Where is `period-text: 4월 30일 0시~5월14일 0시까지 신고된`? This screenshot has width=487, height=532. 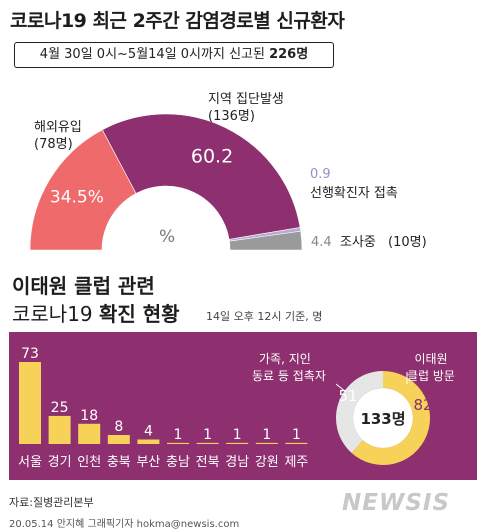 period-text: 4월 30일 0시~5월14일 0시까지 신고된 is located at coordinates (154, 54).